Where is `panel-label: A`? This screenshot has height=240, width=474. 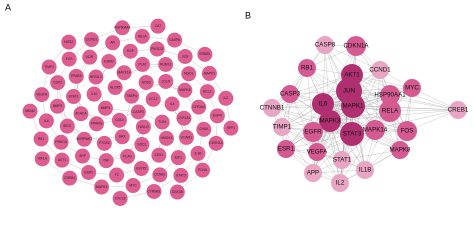
panel-label: A is located at coordinates (8, 7).